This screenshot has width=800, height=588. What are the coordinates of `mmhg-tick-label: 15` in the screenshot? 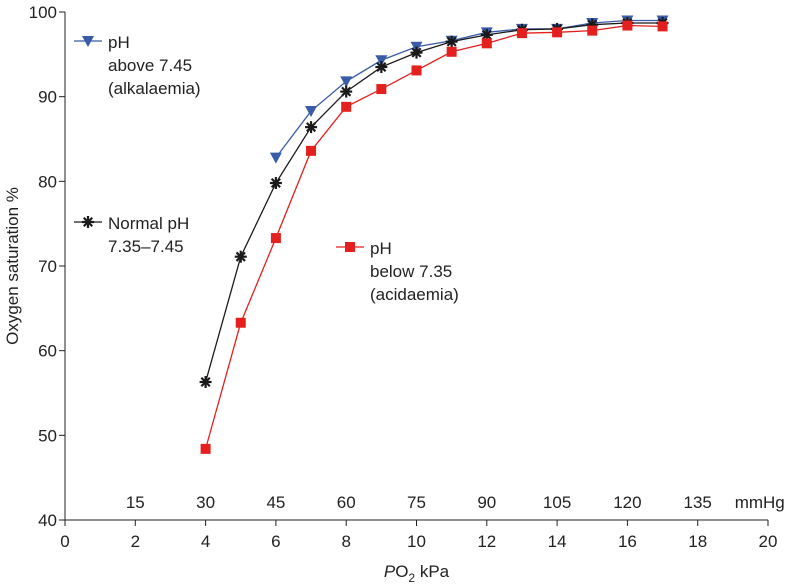 It's located at (135, 502).